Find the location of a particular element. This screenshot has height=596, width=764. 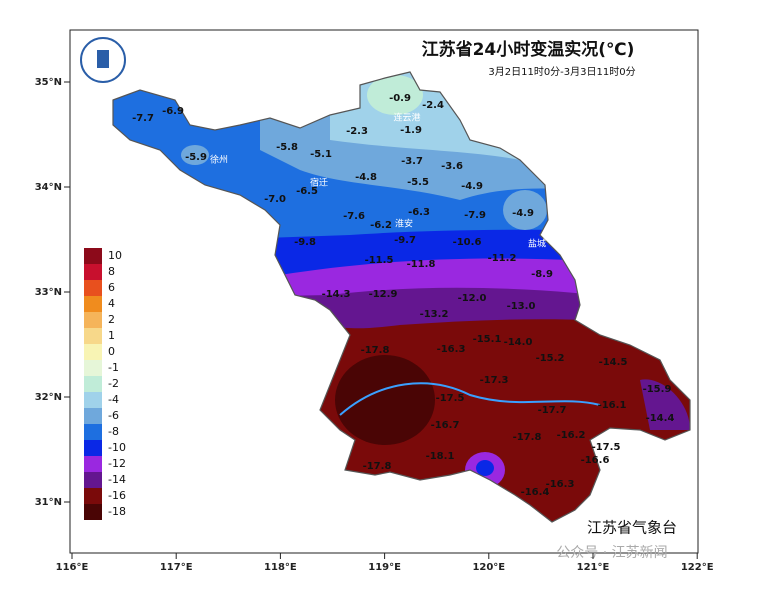

station-value: -14.3 is located at coordinates (336, 294).